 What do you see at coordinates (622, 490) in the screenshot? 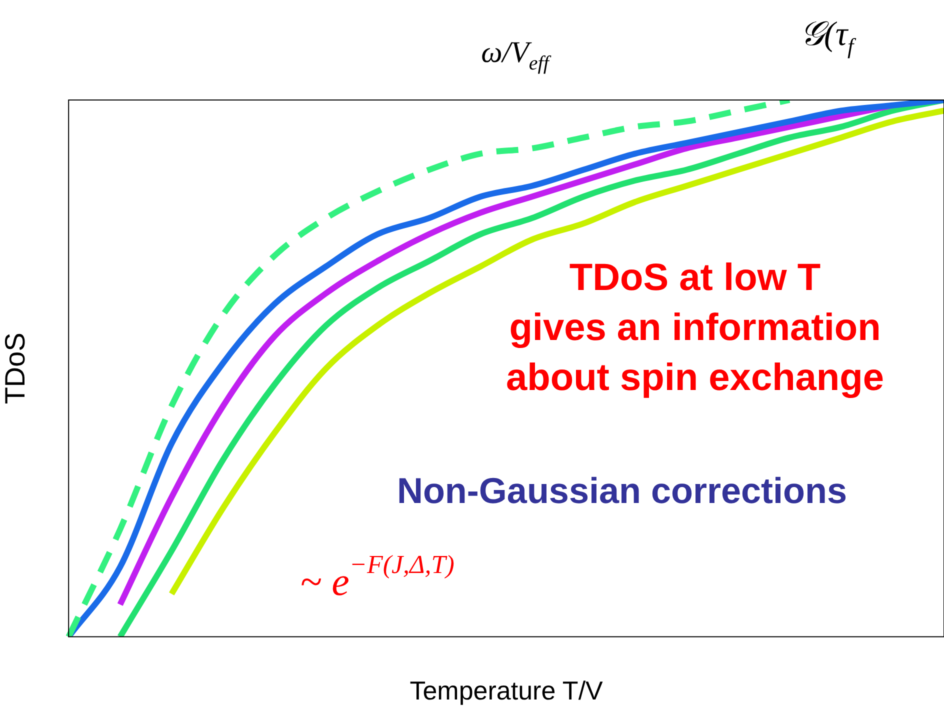
I see `annotation: Non-Gaussian corrections` at bounding box center [622, 490].